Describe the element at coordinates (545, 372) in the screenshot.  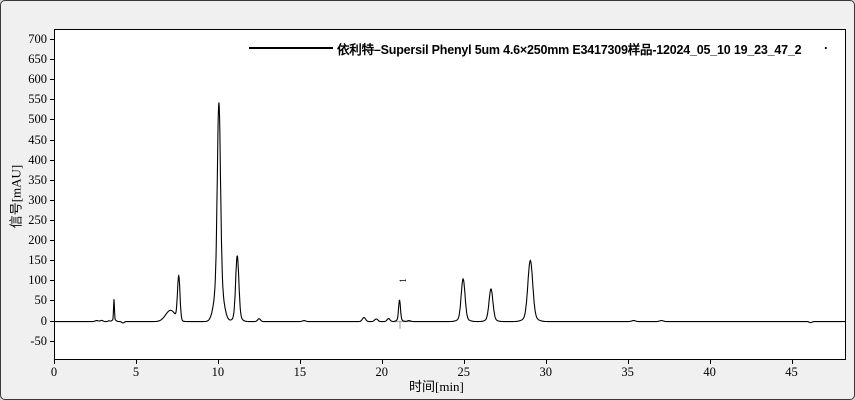
I see `x-tick-label: 30` at that location.